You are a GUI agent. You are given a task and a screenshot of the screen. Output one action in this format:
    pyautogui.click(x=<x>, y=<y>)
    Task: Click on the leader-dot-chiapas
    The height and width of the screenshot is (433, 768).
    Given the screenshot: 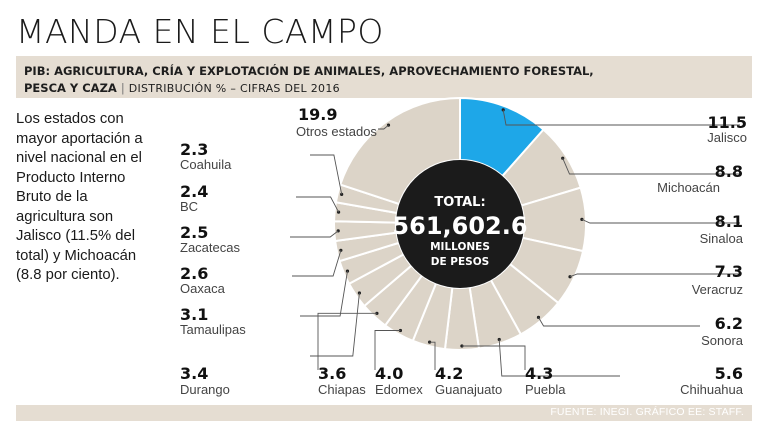 What is the action you would take?
    pyautogui.click(x=377, y=313)
    